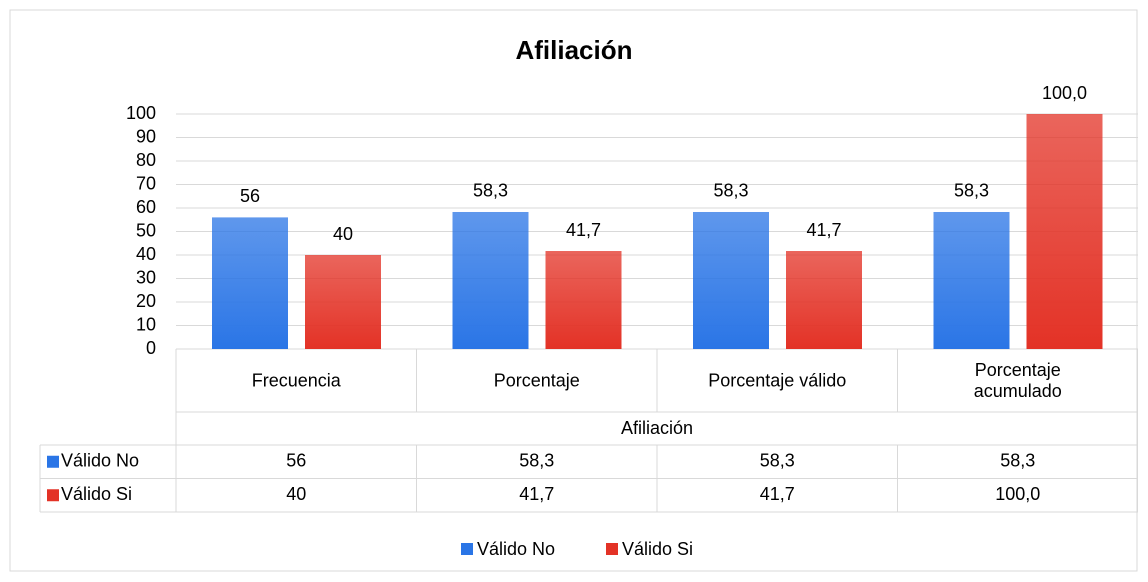 The height and width of the screenshot is (582, 1148). I want to click on y-tick-label: 50, so click(146, 230).